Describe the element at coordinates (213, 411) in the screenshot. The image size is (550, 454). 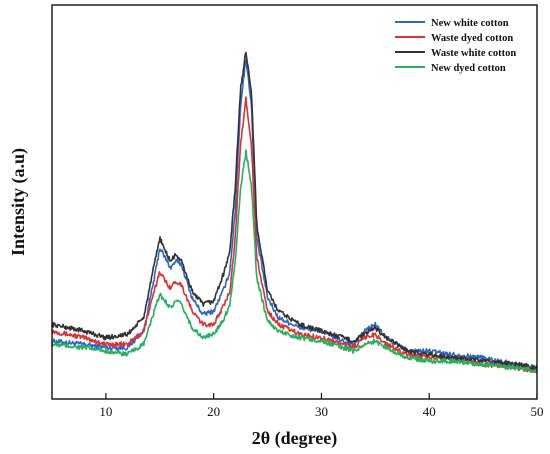
I see `x-tick-label: 20` at that location.